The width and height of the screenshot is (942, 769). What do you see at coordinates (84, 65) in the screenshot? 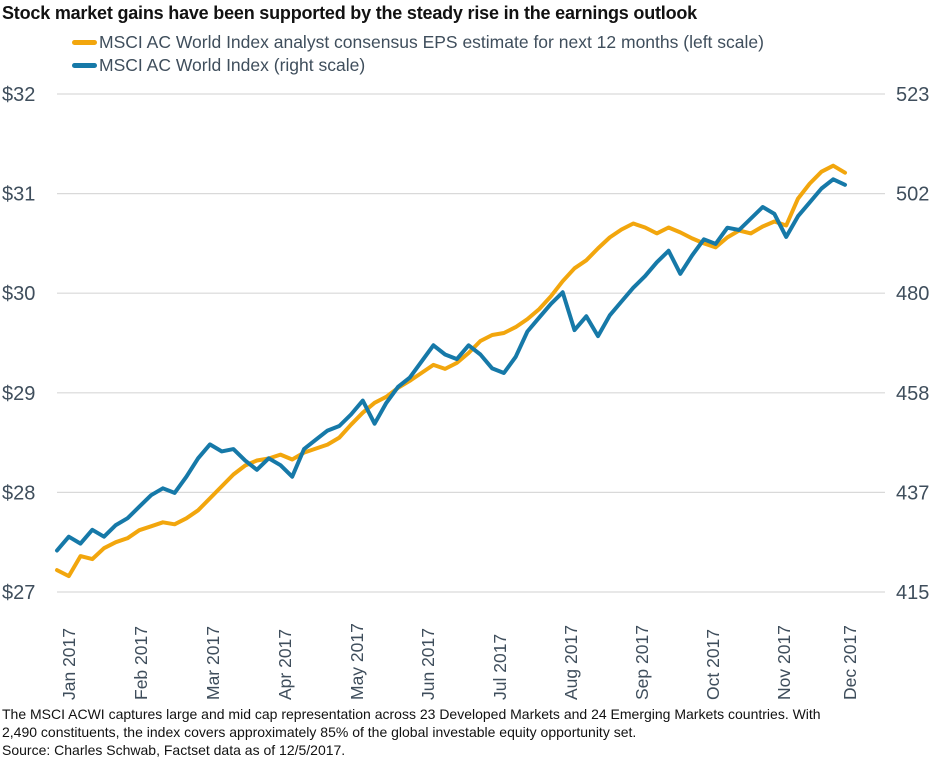
I see `index-line-swatch-icon` at bounding box center [84, 65].